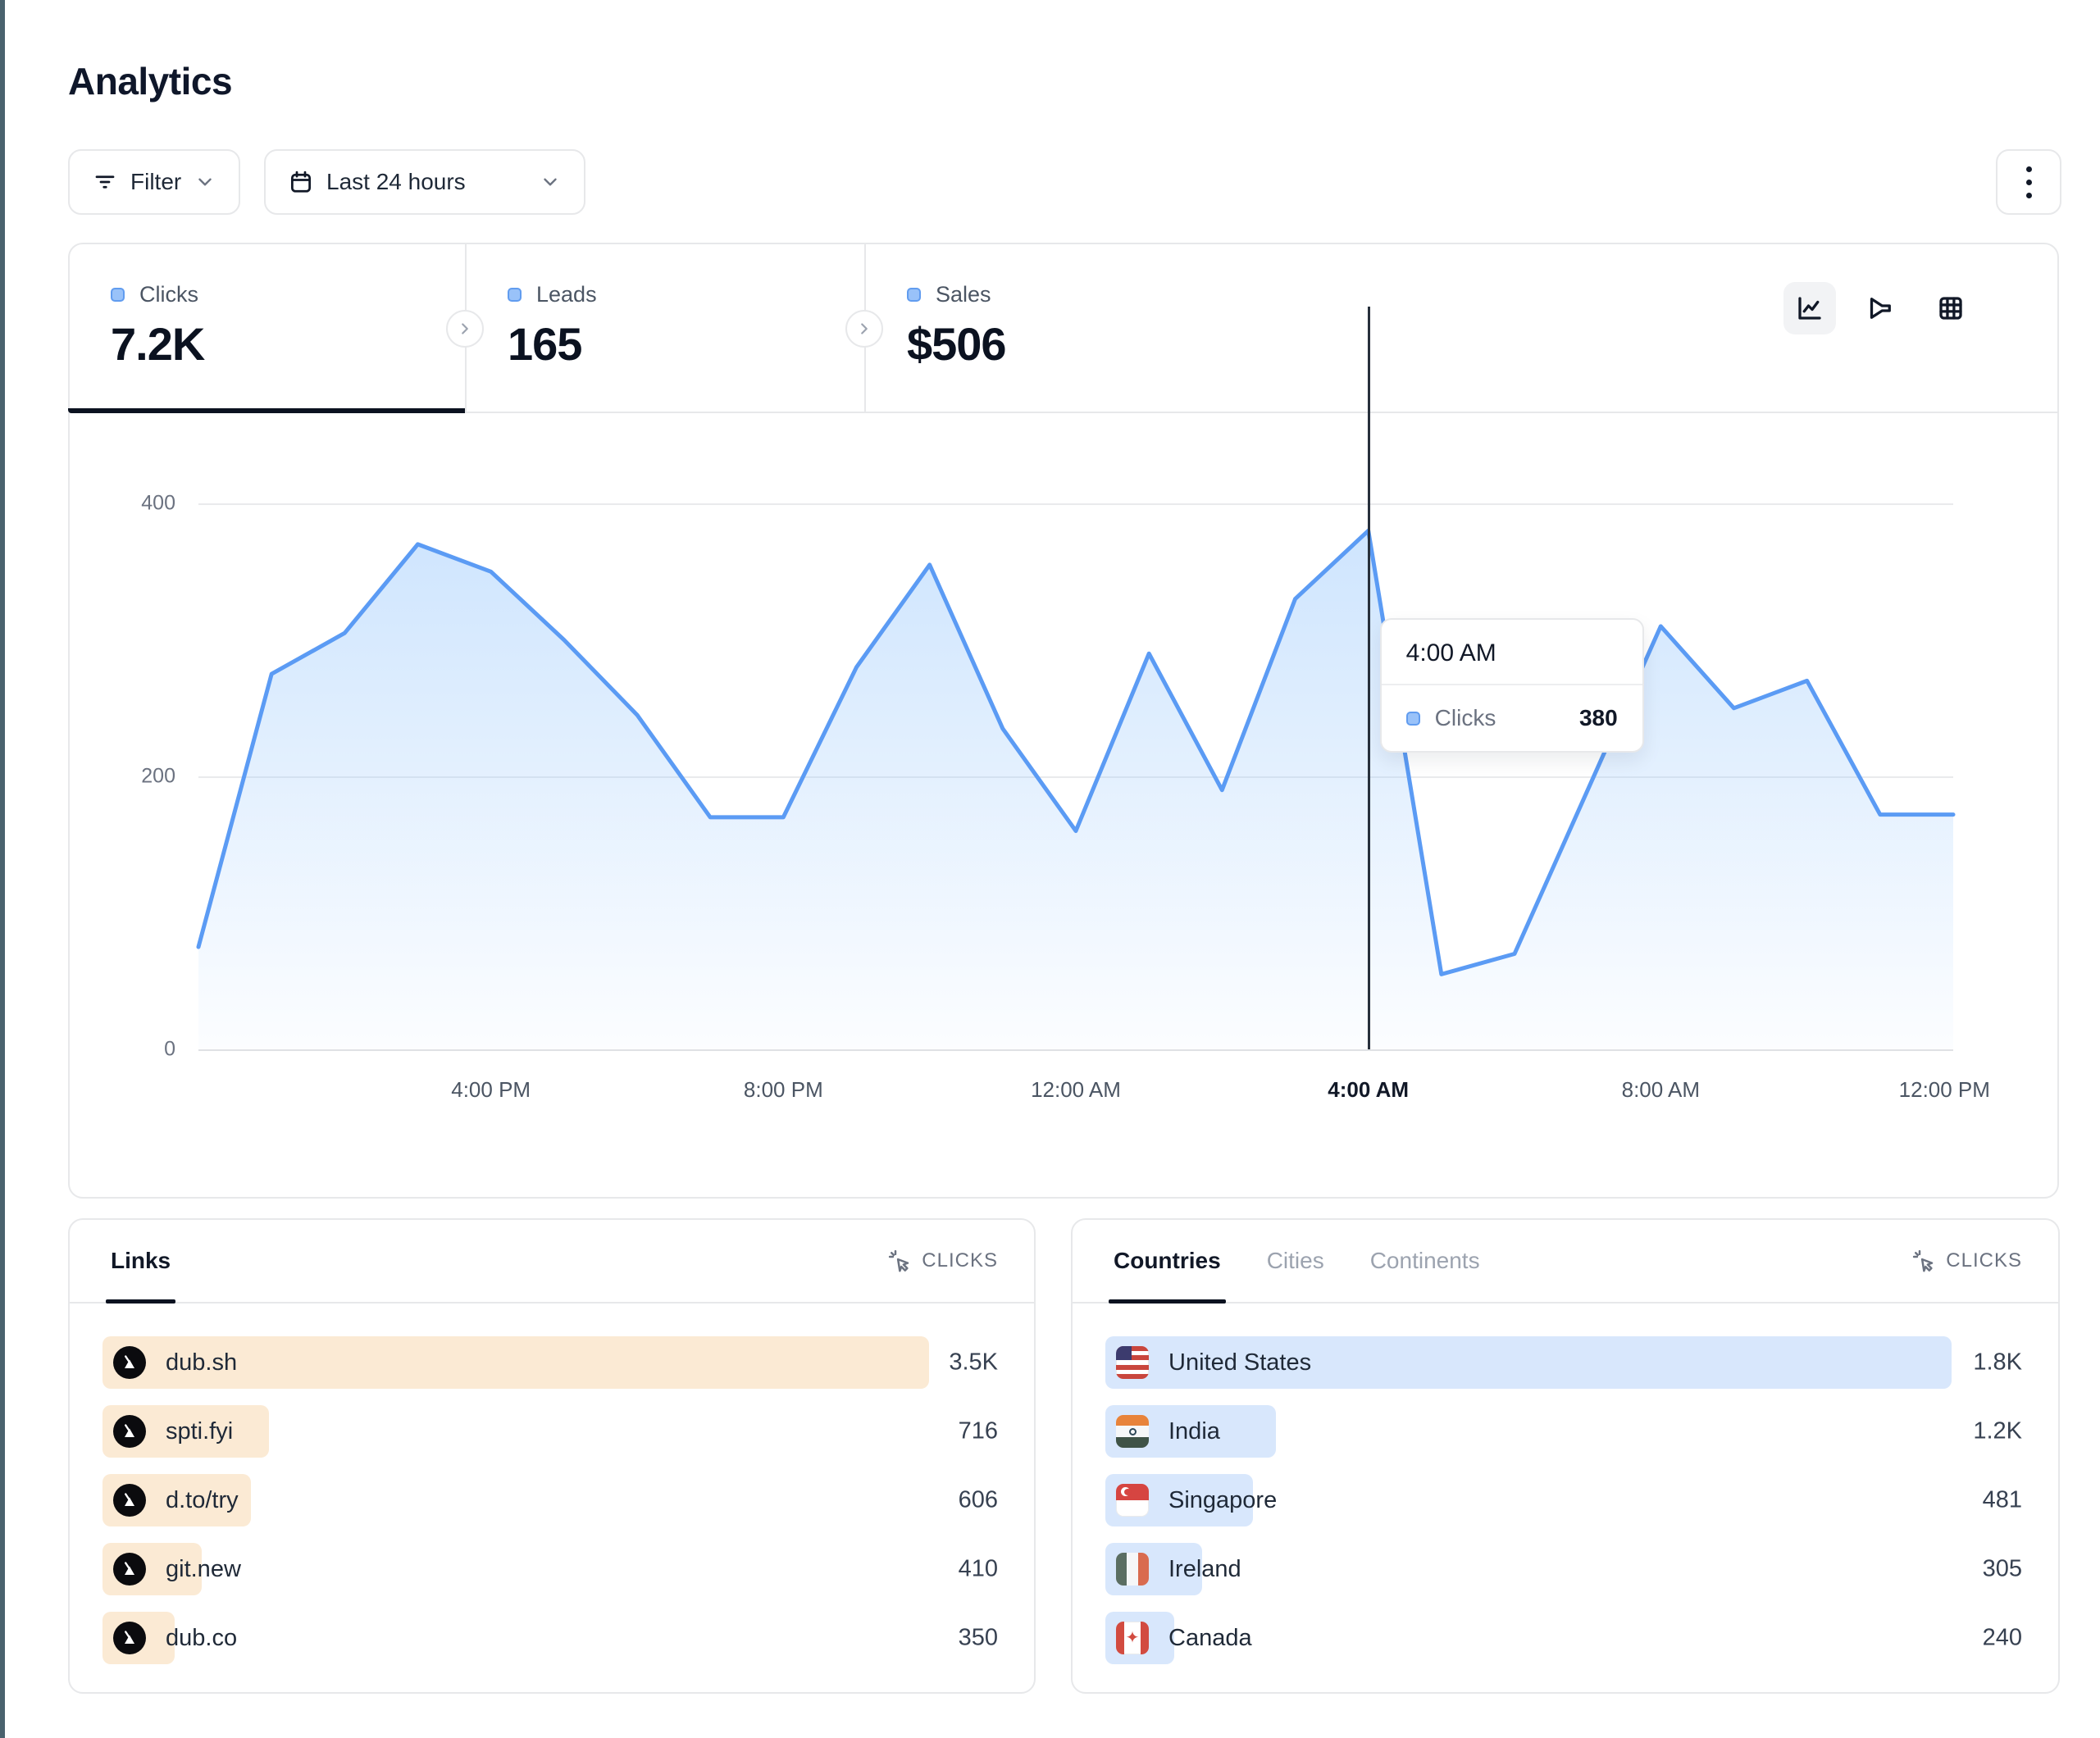 Image resolution: width=2100 pixels, height=1738 pixels. What do you see at coordinates (1511, 685) in the screenshot?
I see `chart-tooltip: 4:00 AM Clicks 380` at bounding box center [1511, 685].